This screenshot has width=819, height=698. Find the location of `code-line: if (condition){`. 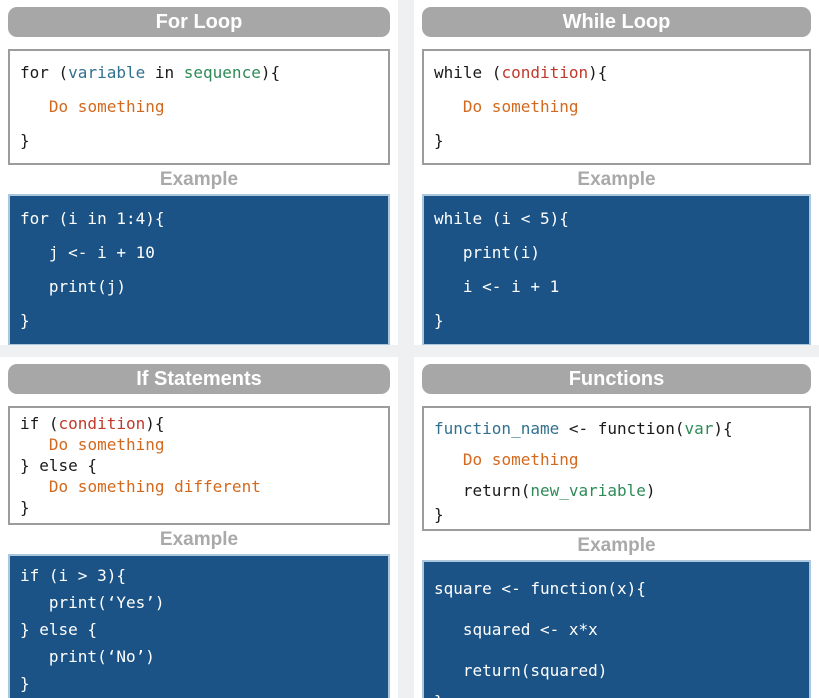

code-line: if (condition){ is located at coordinates (199, 423).